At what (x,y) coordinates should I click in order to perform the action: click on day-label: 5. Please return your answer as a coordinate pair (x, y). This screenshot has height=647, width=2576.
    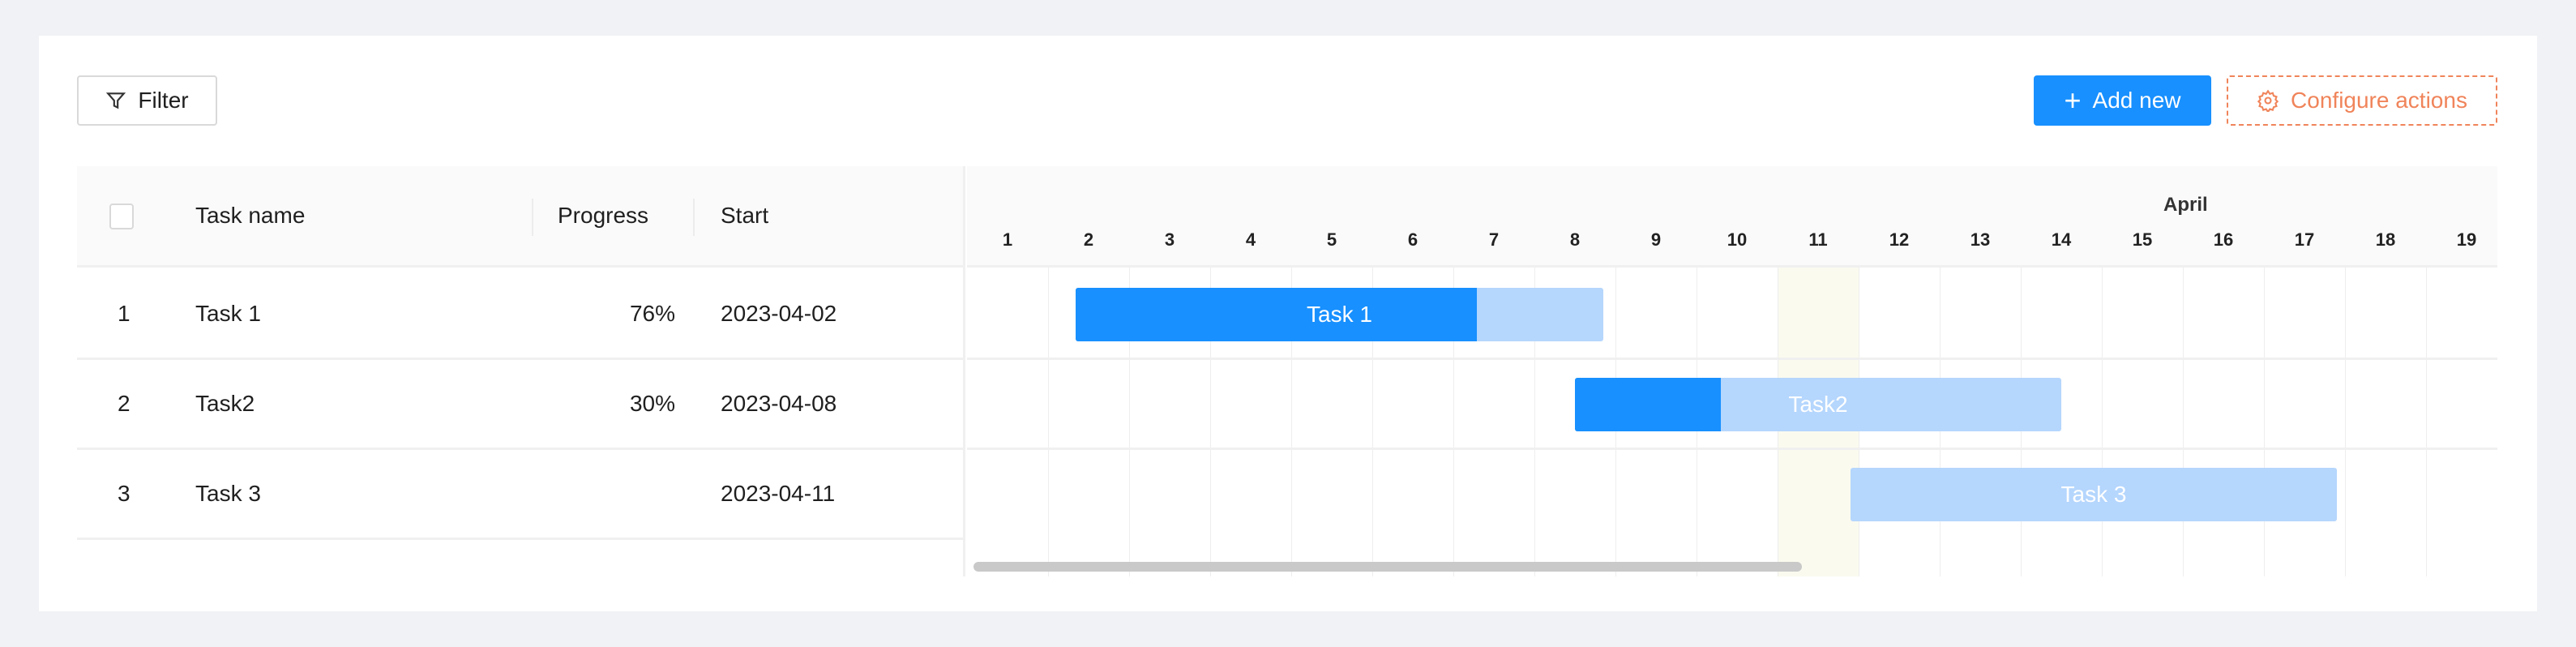
    Looking at the image, I should click on (1331, 239).